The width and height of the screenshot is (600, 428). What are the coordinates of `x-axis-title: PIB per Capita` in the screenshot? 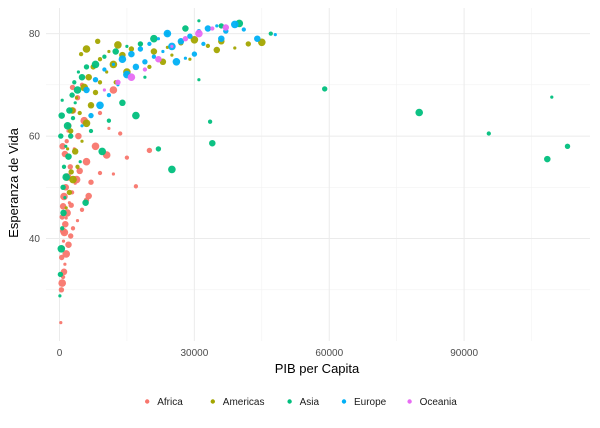 It's located at (317, 368).